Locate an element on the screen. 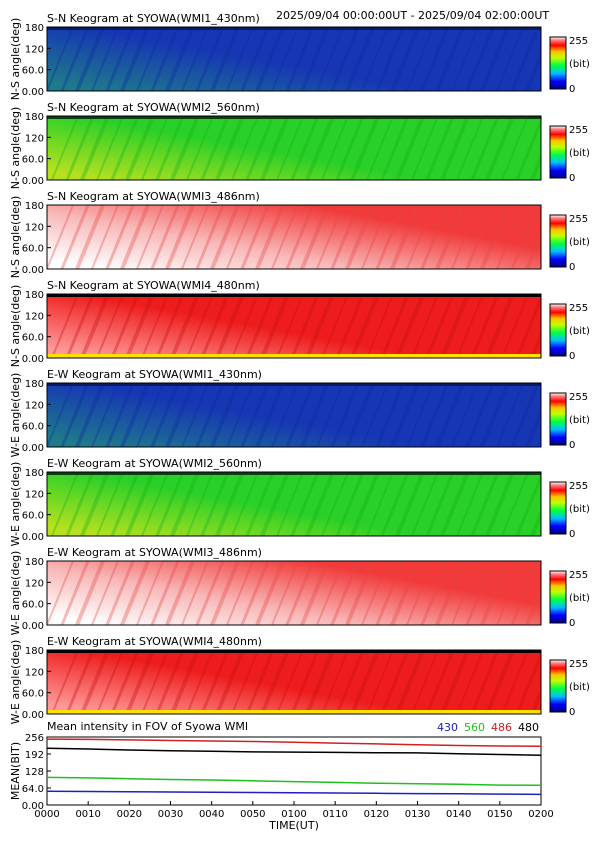 The image size is (595, 846). keogram-4-ytick-label: 0.00 is located at coordinates (33, 359).